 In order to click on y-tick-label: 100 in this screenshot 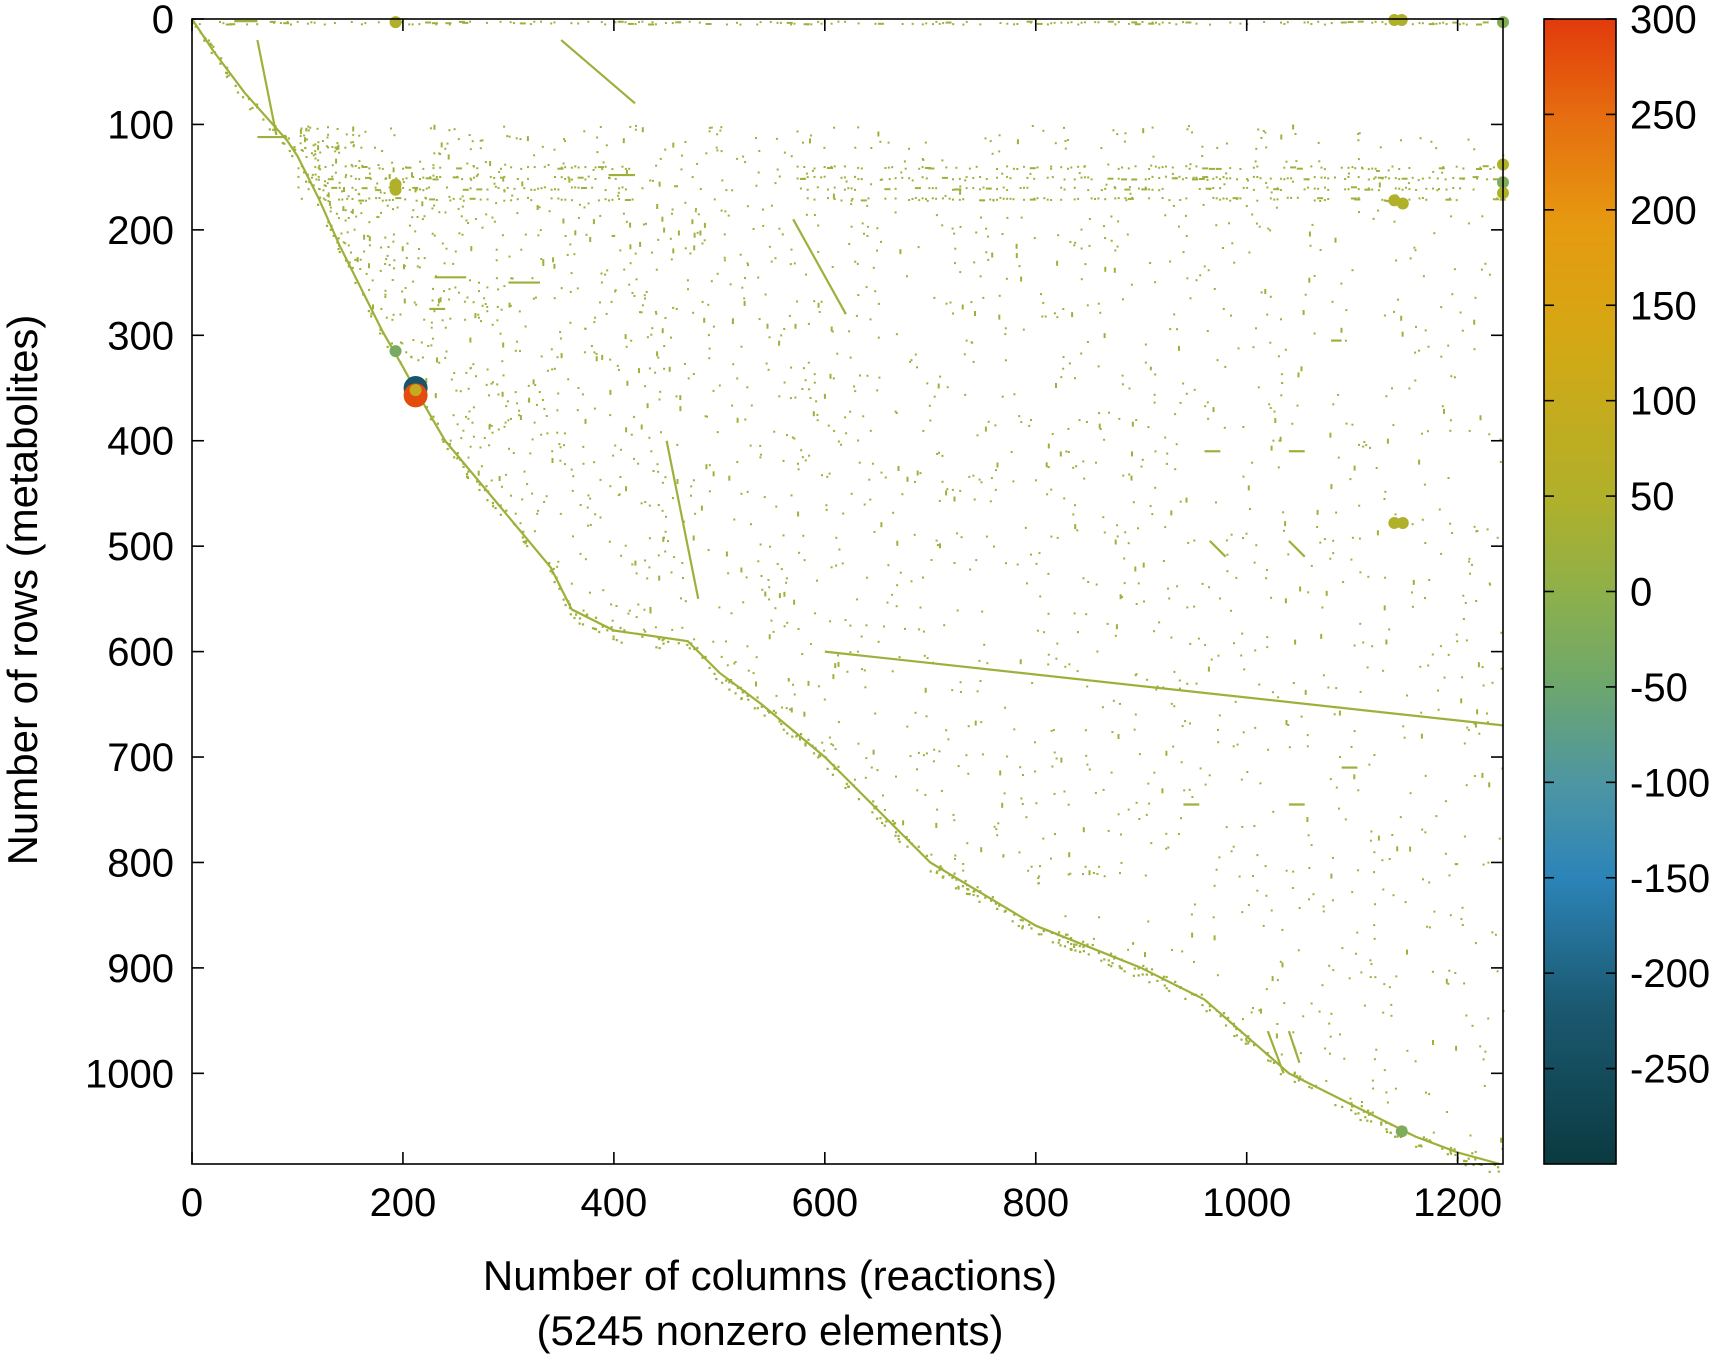, I will do `click(140, 125)`.